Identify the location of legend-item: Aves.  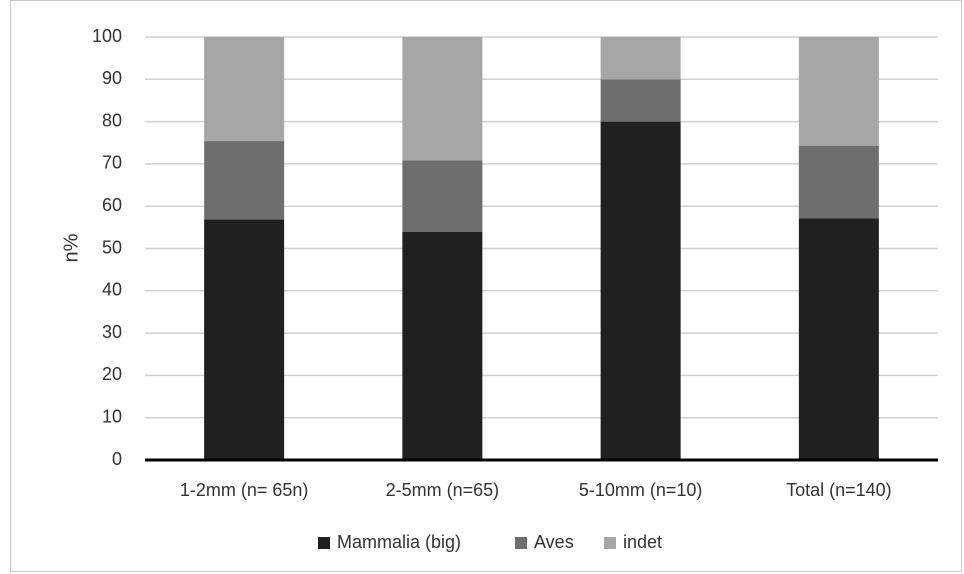
(544, 542).